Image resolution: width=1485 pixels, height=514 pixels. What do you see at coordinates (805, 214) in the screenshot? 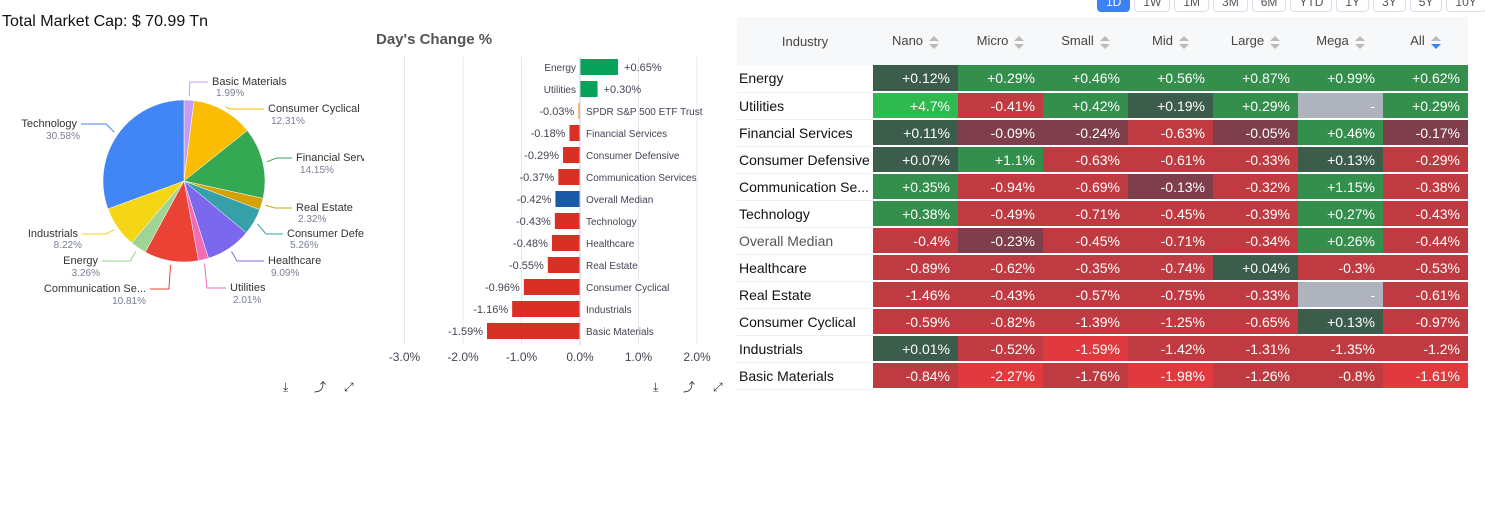
I see `industry-name: Technology` at bounding box center [805, 214].